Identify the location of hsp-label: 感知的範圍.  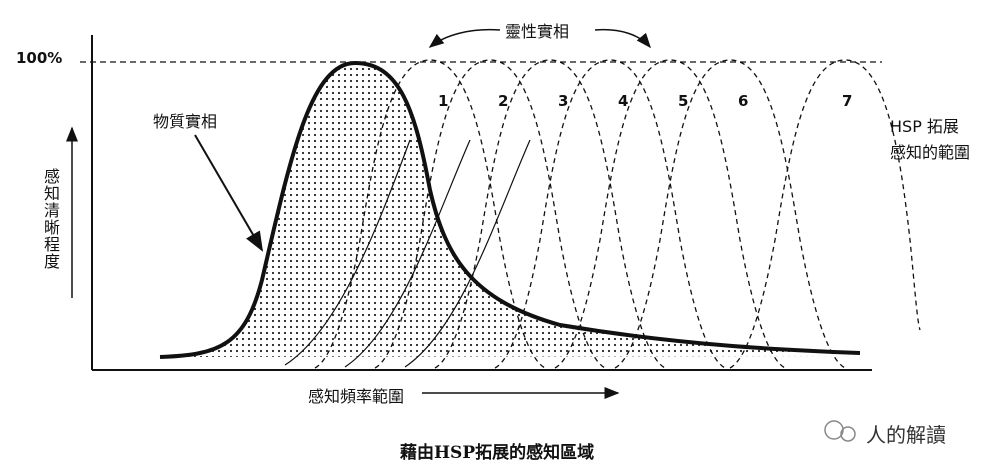
(930, 152).